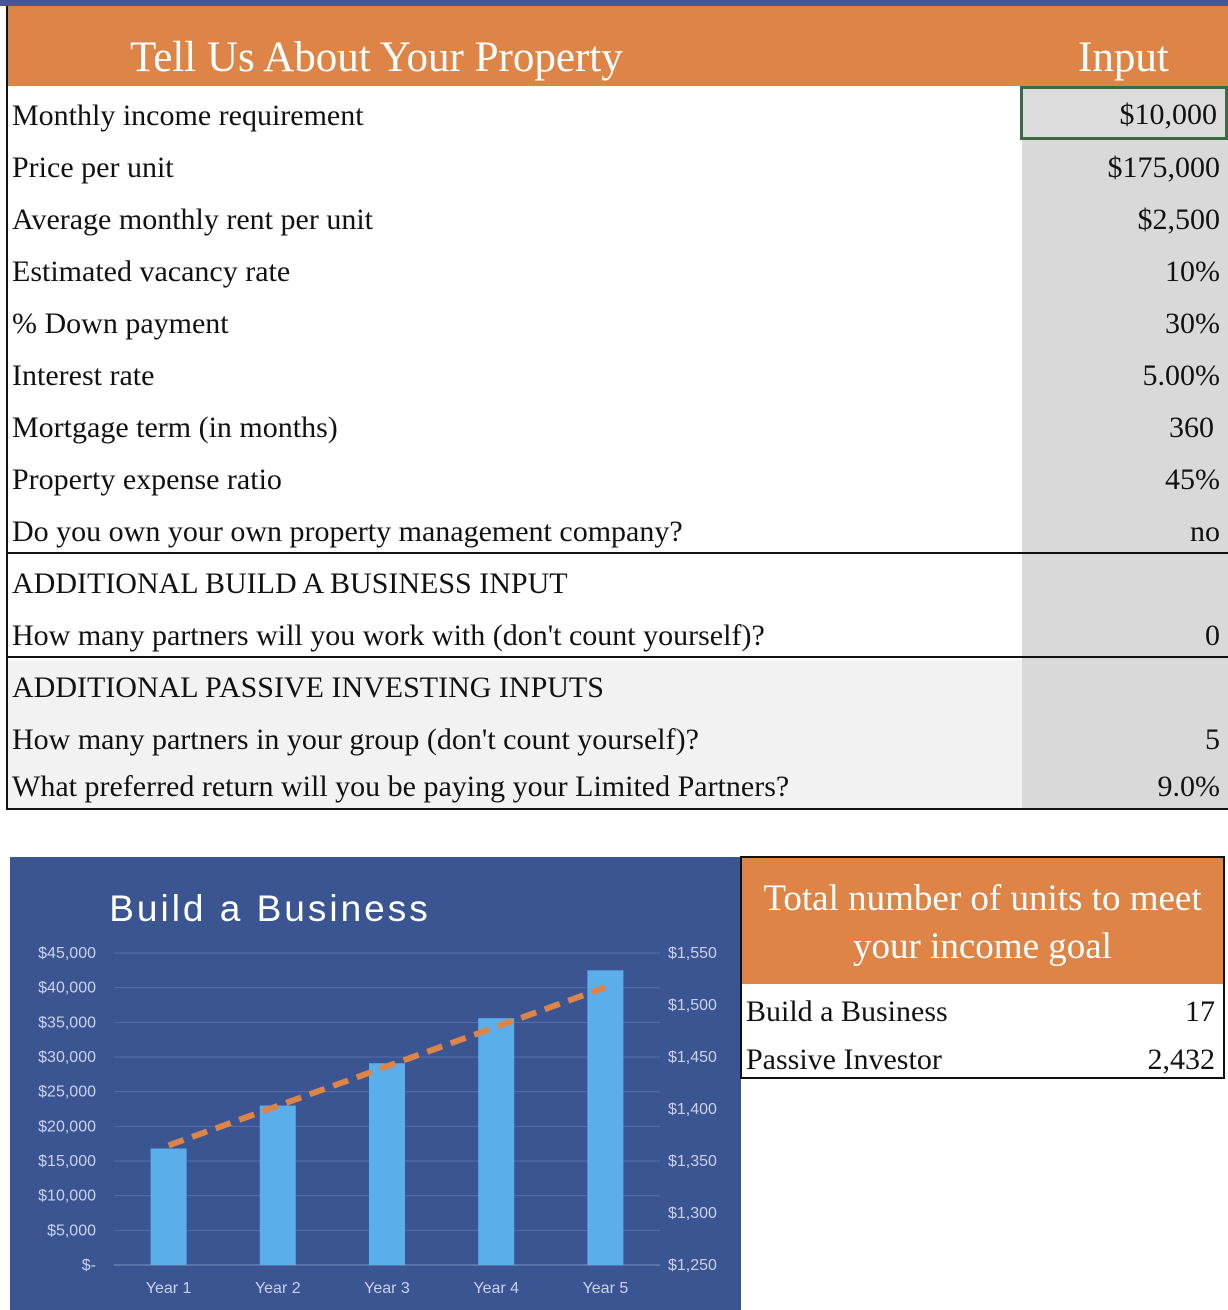  What do you see at coordinates (692, 1005) in the screenshot?
I see `y2-tick-label: $1,500` at bounding box center [692, 1005].